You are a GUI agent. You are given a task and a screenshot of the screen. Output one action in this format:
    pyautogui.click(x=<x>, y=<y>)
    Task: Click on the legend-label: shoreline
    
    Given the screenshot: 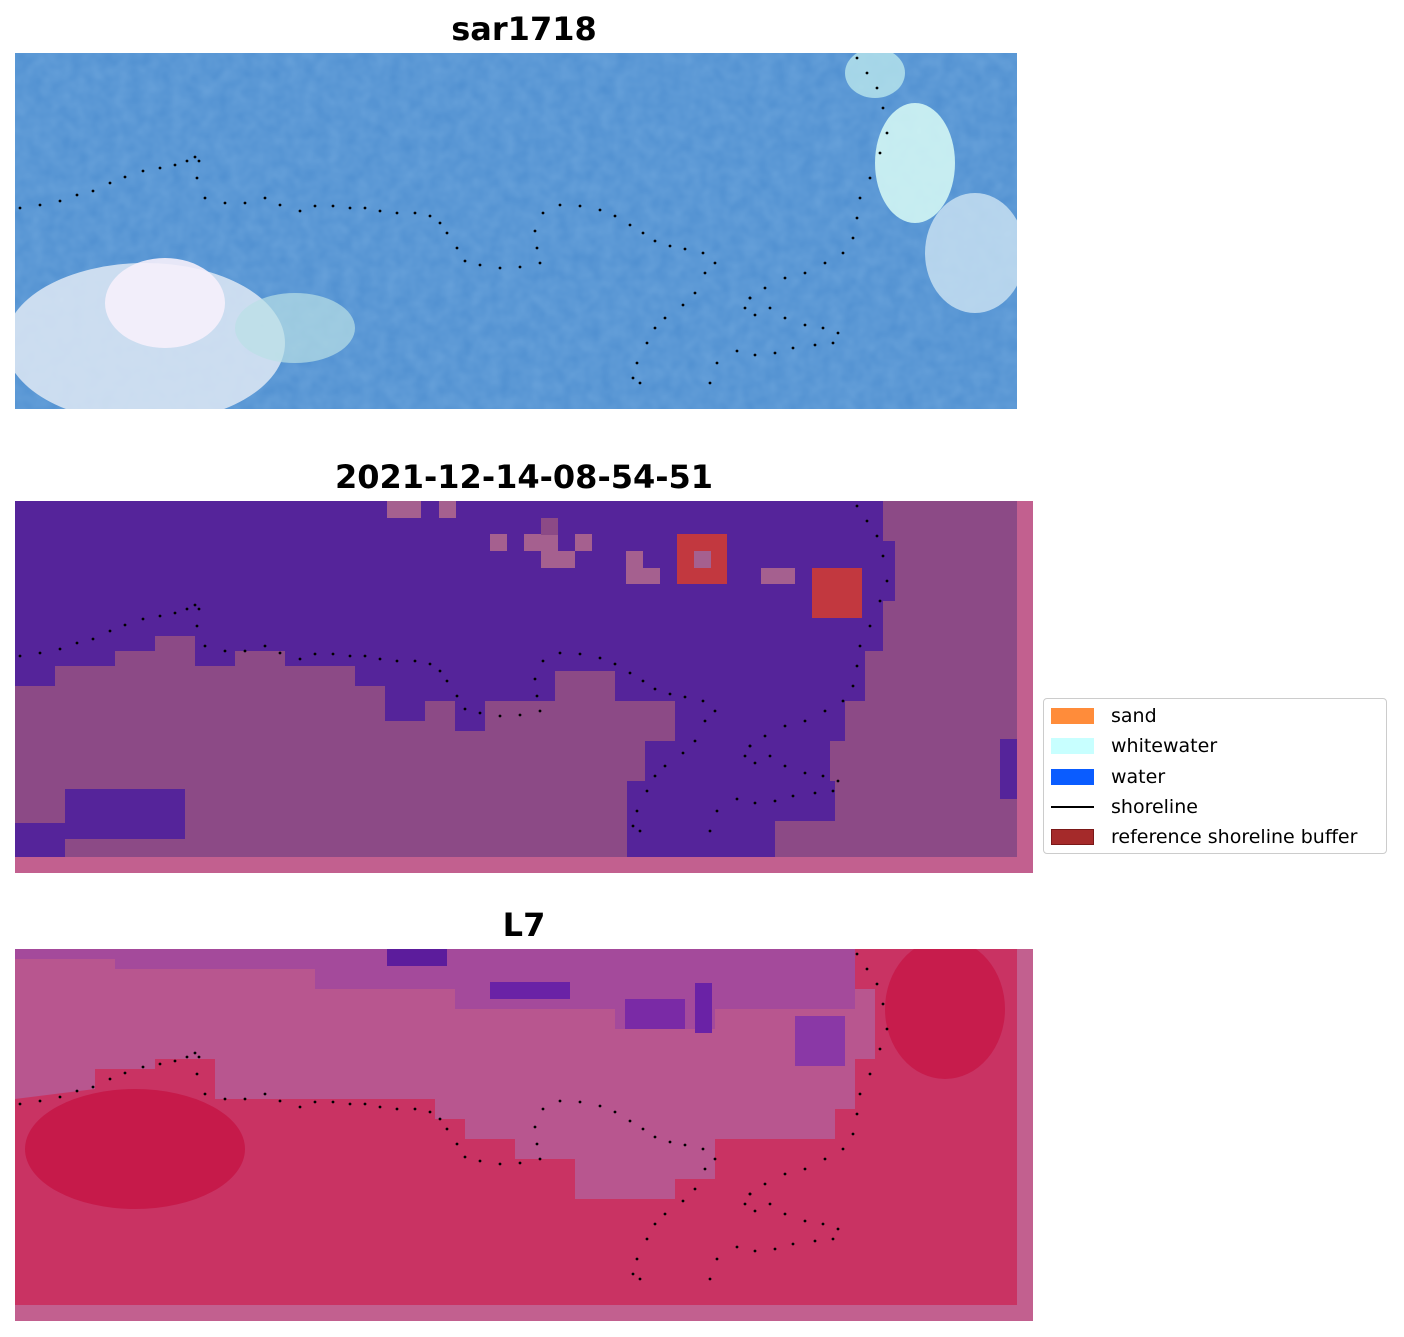 What is the action you would take?
    pyautogui.click(x=1154, y=807)
    